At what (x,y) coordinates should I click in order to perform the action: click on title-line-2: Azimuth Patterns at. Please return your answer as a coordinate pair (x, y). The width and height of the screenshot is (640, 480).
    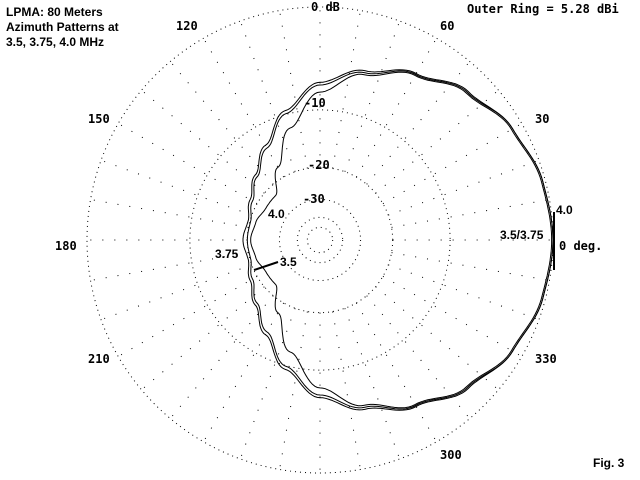
    Looking at the image, I should click on (62, 27).